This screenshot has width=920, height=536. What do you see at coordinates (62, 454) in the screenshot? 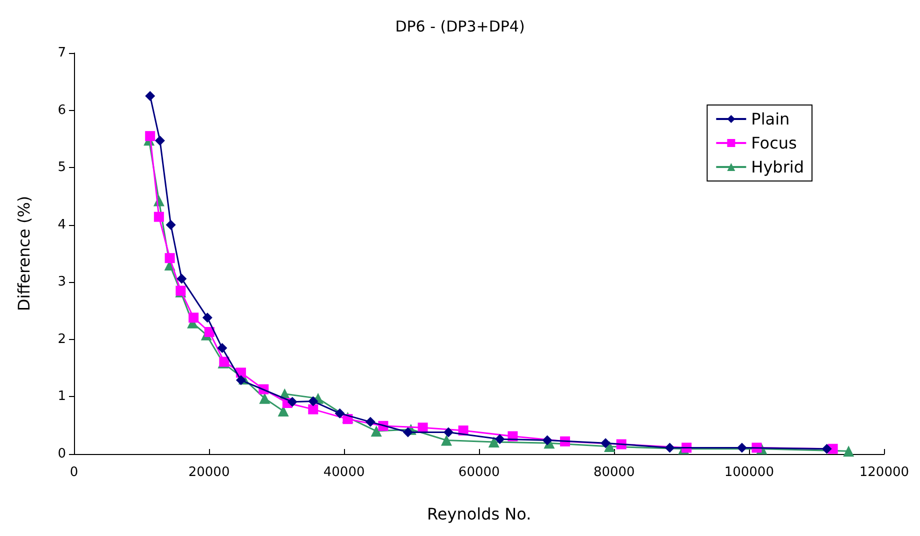
I see `y-tick-label: 0` at bounding box center [62, 454].